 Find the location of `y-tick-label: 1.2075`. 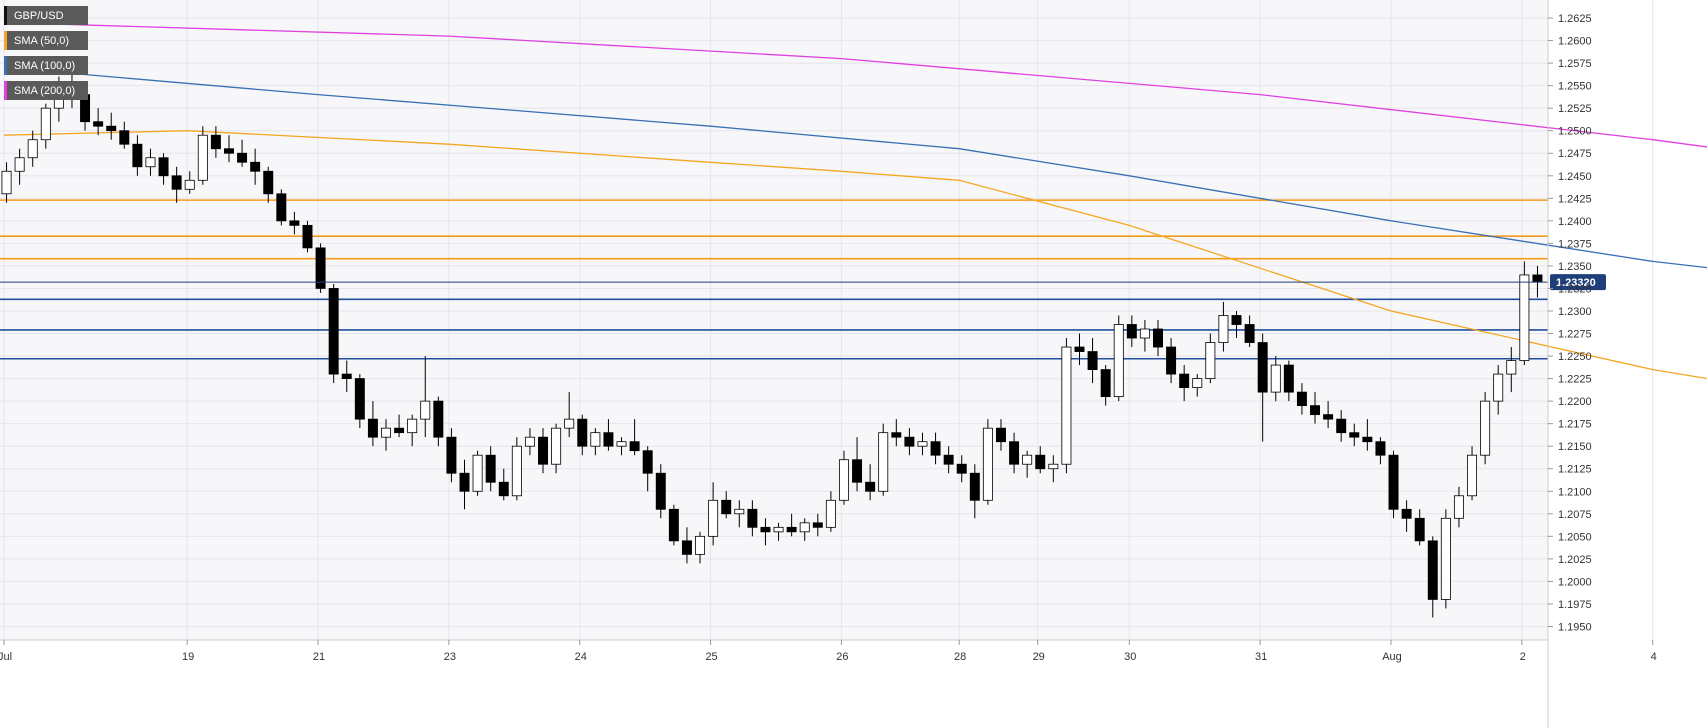

y-tick-label: 1.2075 is located at coordinates (1575, 515).